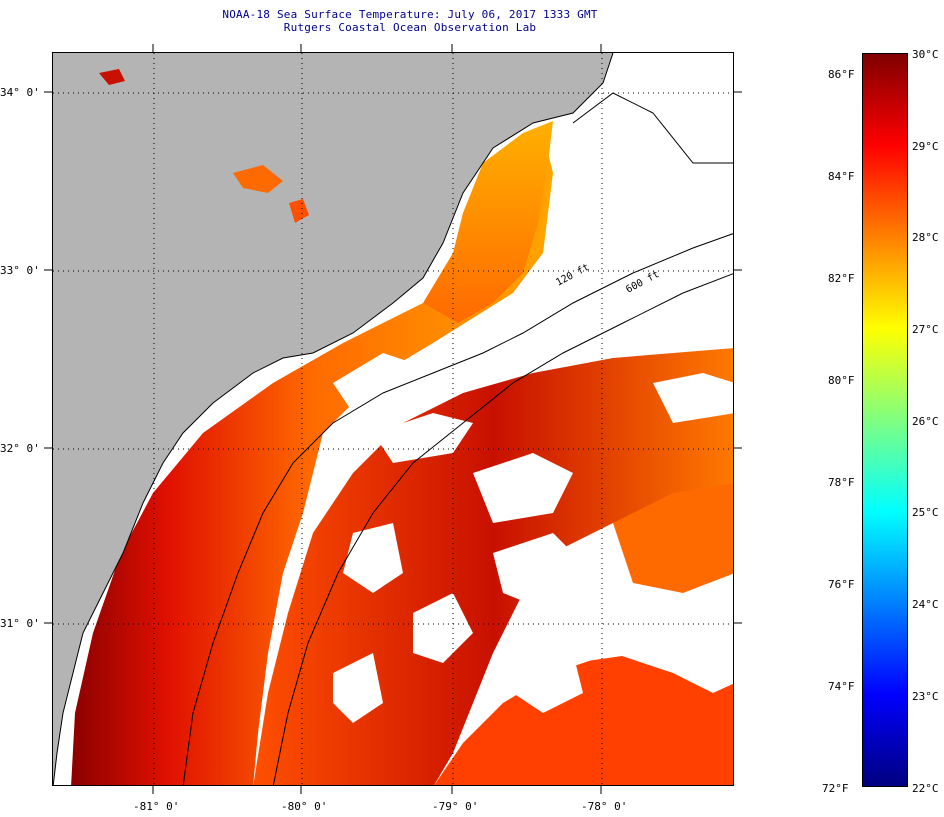  What do you see at coordinates (455, 806) in the screenshot?
I see `lon-label-79: -79° 0'` at bounding box center [455, 806].